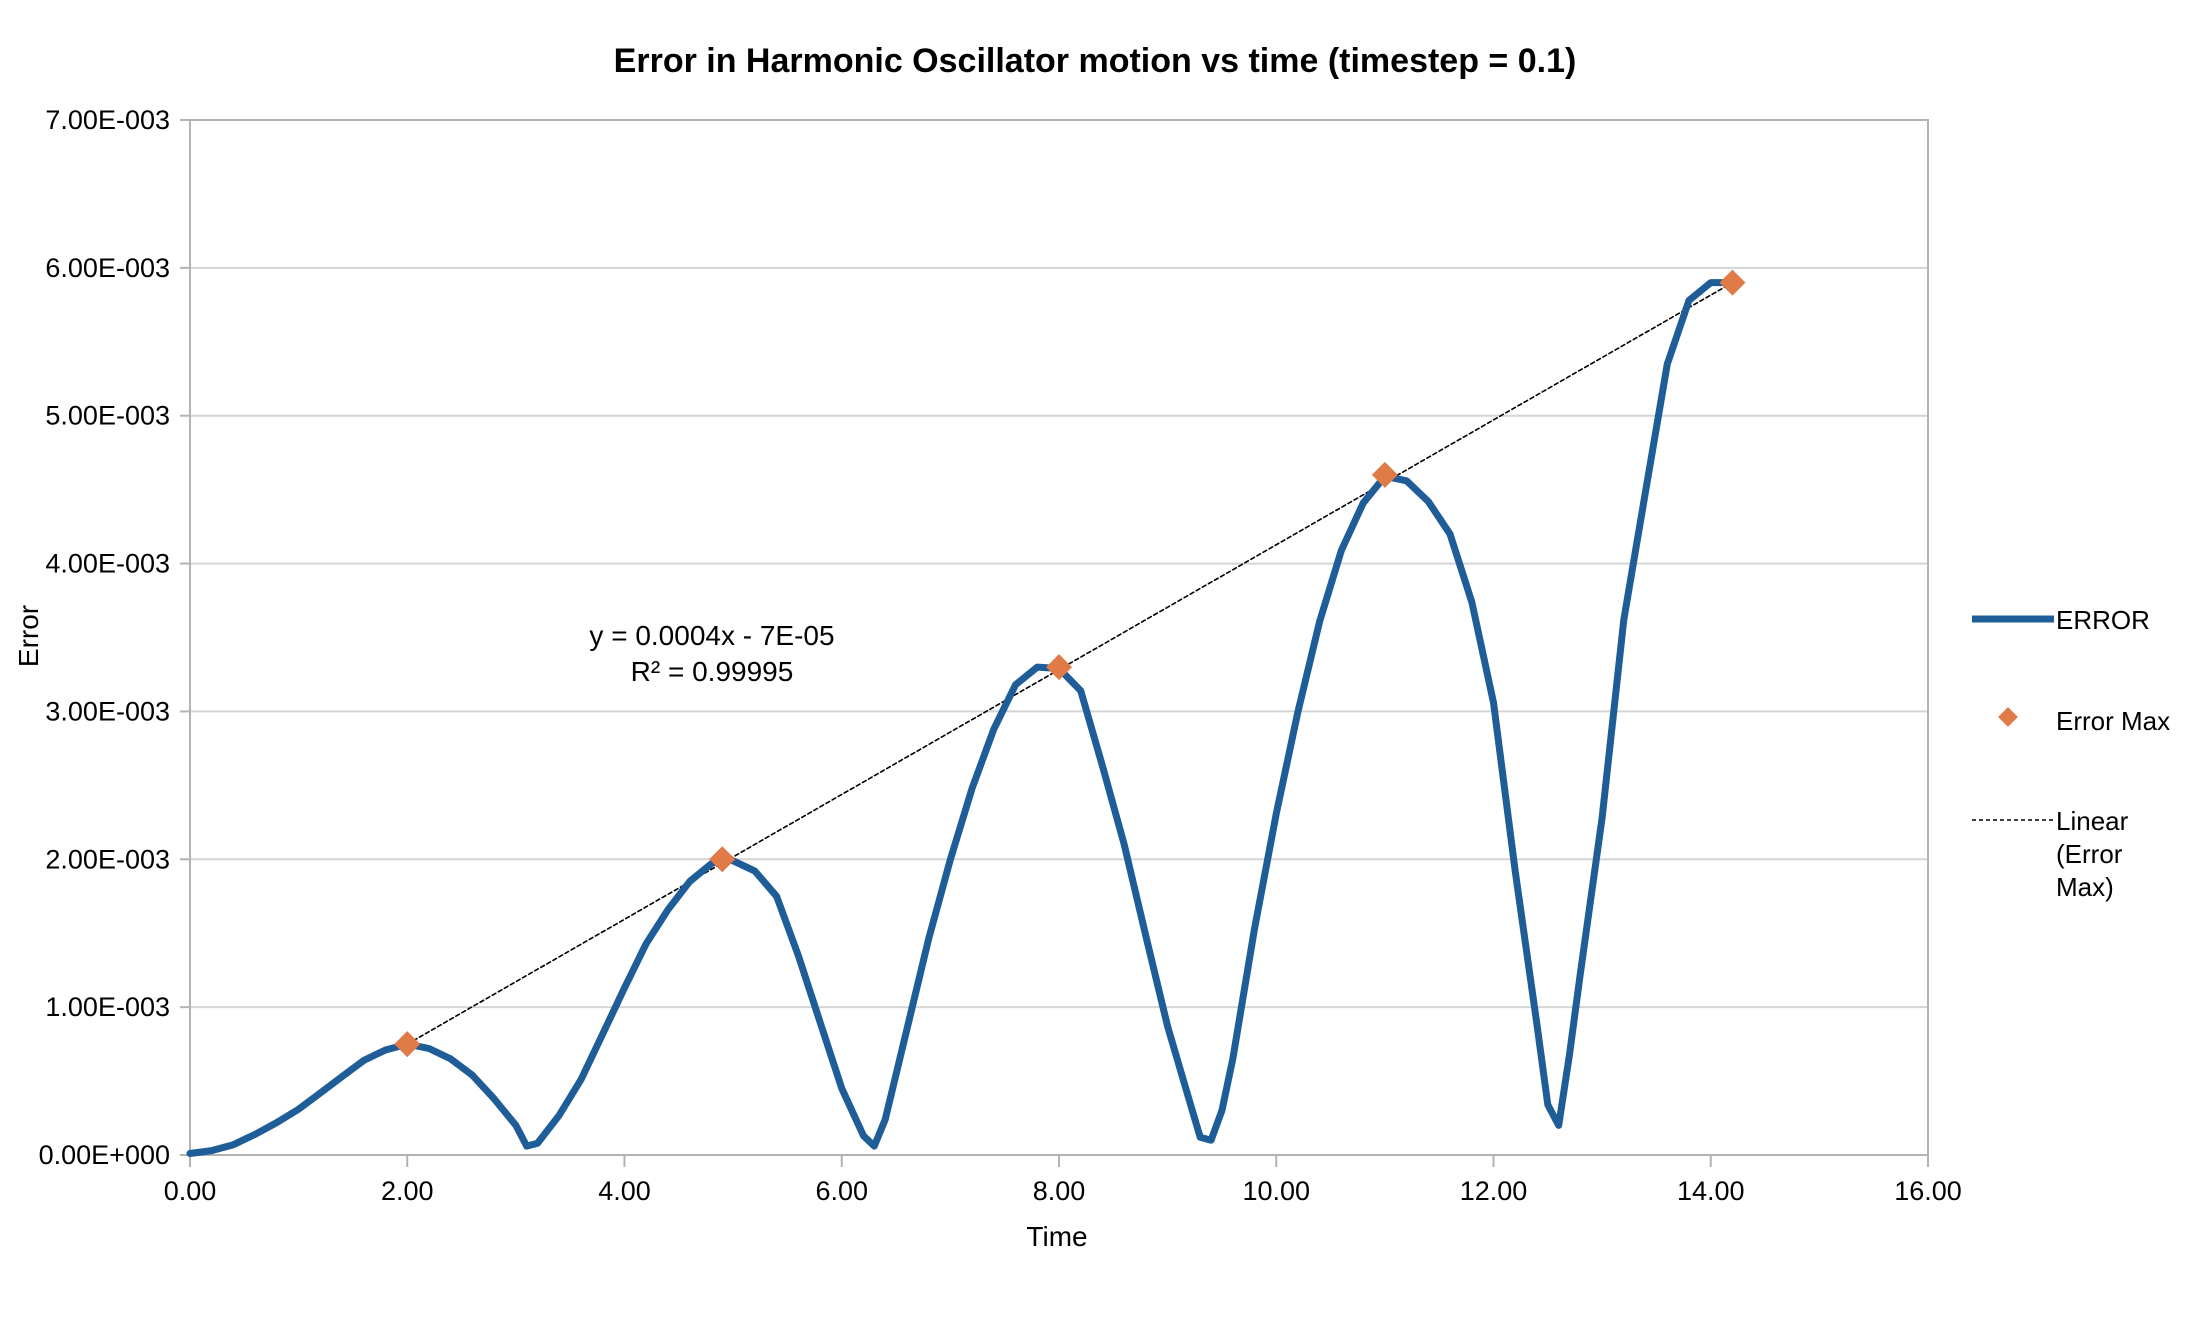 This screenshot has width=2192, height=1342. I want to click on x-tick-label: 0.00, so click(190, 1191).